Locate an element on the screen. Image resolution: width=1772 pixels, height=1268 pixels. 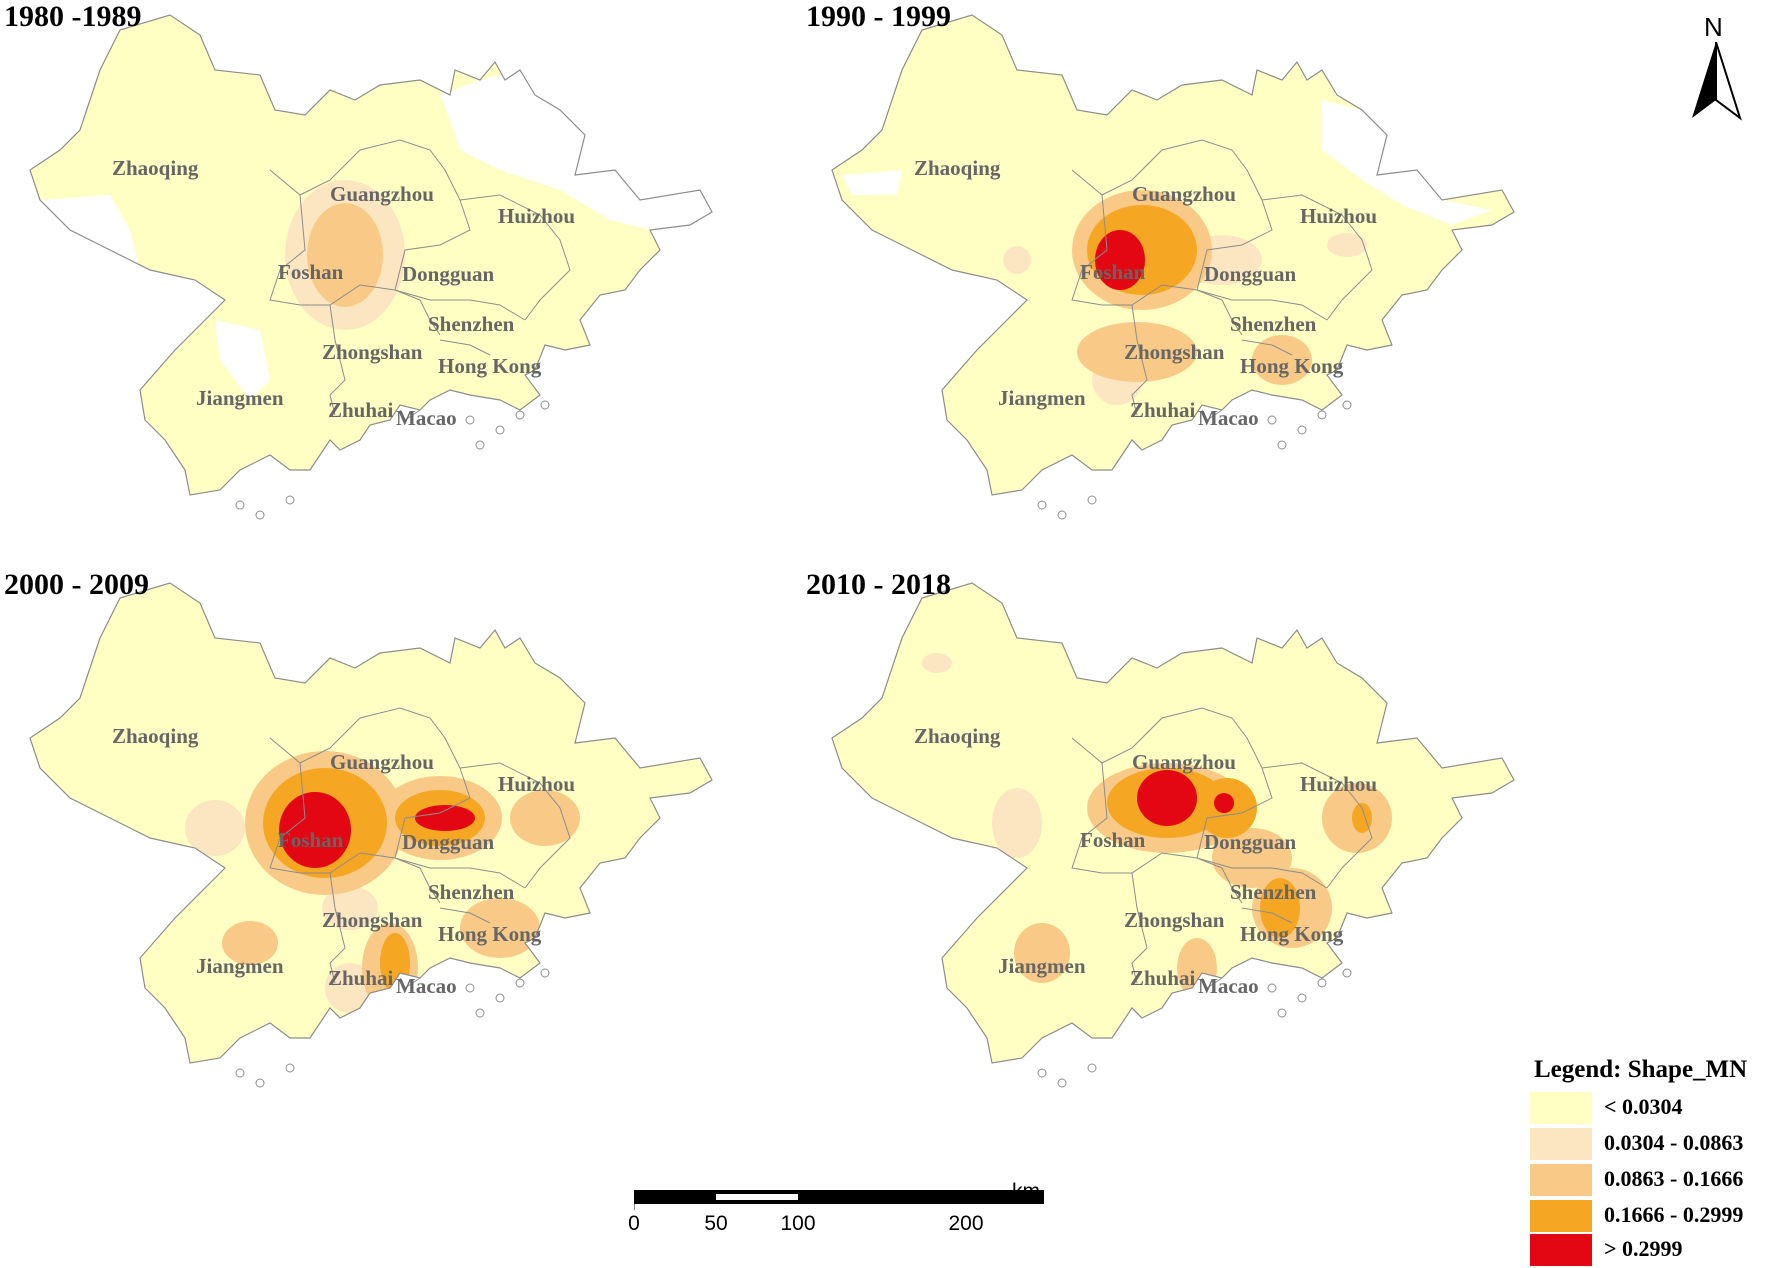
legend-item: 0.0304 - 0.0863 is located at coordinates (1650, 1144).